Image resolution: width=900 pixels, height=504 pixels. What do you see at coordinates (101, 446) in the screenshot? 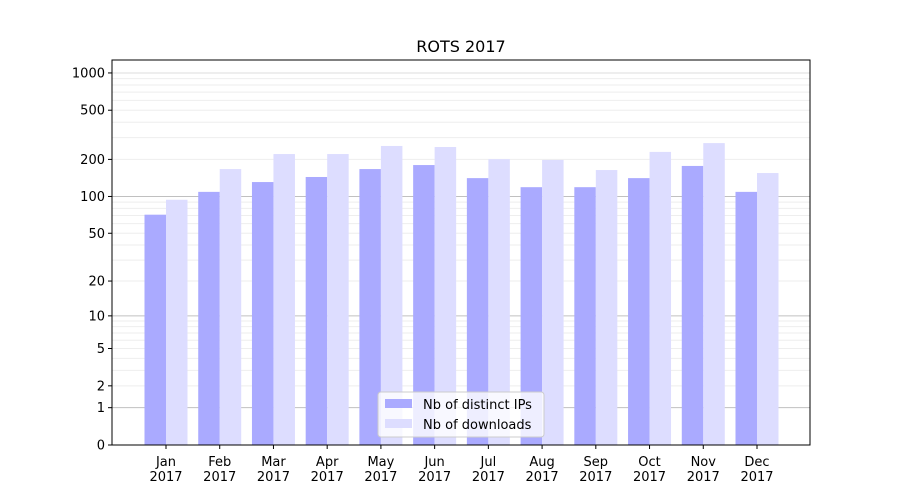
I see `y-tick-label: 0` at bounding box center [101, 446].